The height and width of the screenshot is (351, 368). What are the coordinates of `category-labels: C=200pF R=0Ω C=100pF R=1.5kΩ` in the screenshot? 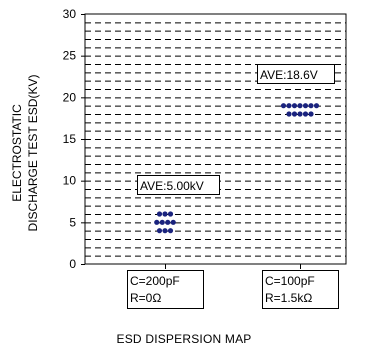 It's located at (233, 286).